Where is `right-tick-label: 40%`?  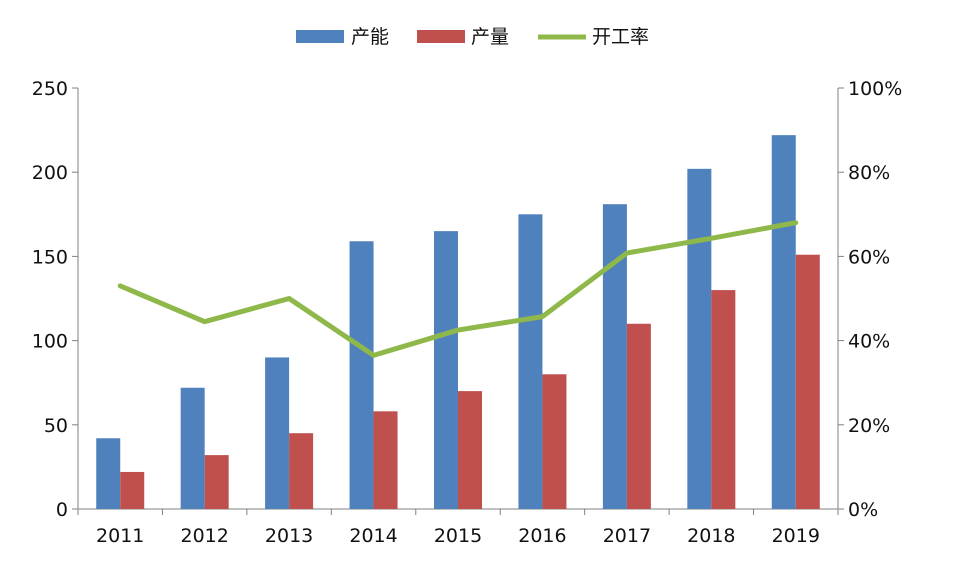
right-tick-label: 40% is located at coordinates (869, 342).